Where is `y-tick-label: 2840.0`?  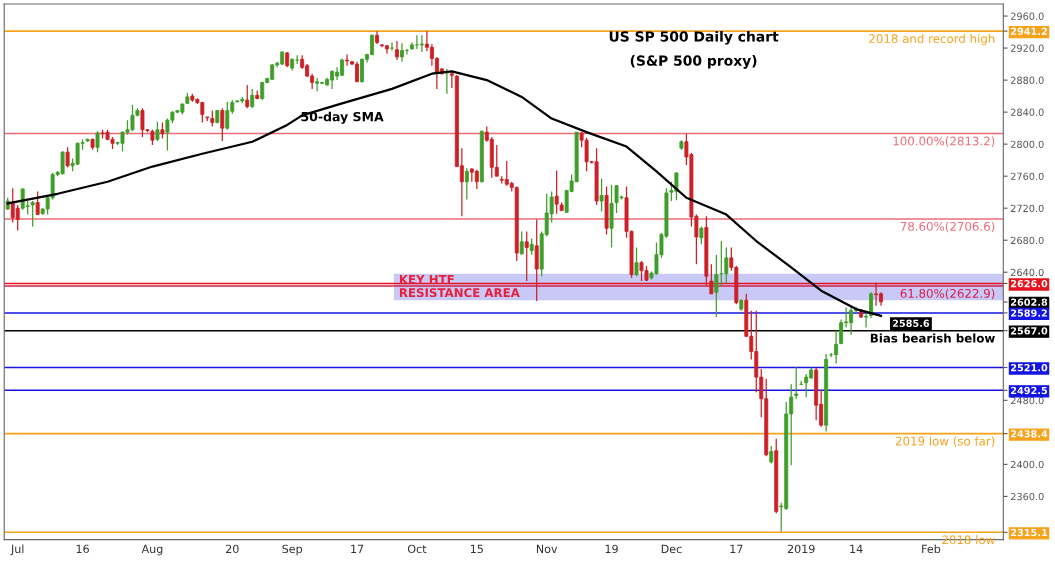
y-tick-label: 2840.0 is located at coordinates (1027, 112).